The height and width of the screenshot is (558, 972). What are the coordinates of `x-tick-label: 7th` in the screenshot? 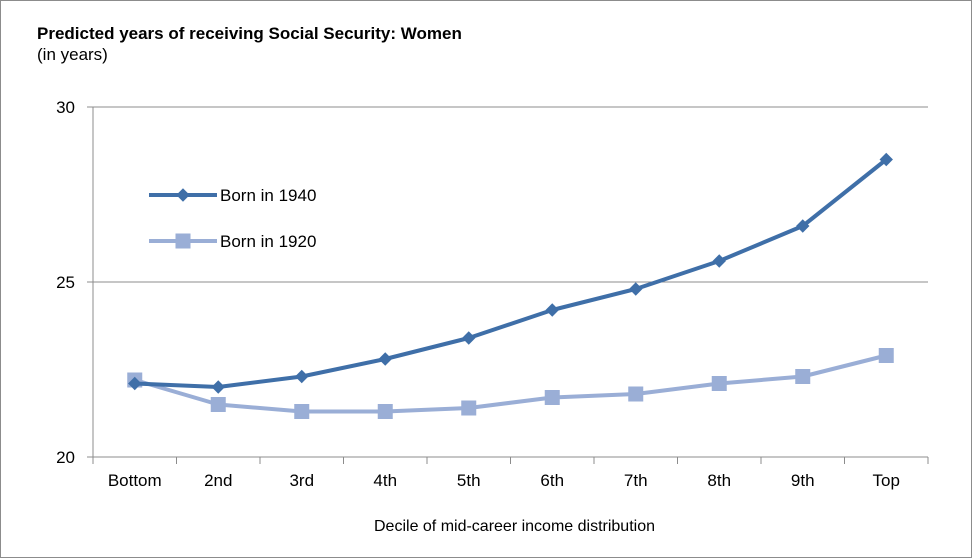 It's located at (636, 480).